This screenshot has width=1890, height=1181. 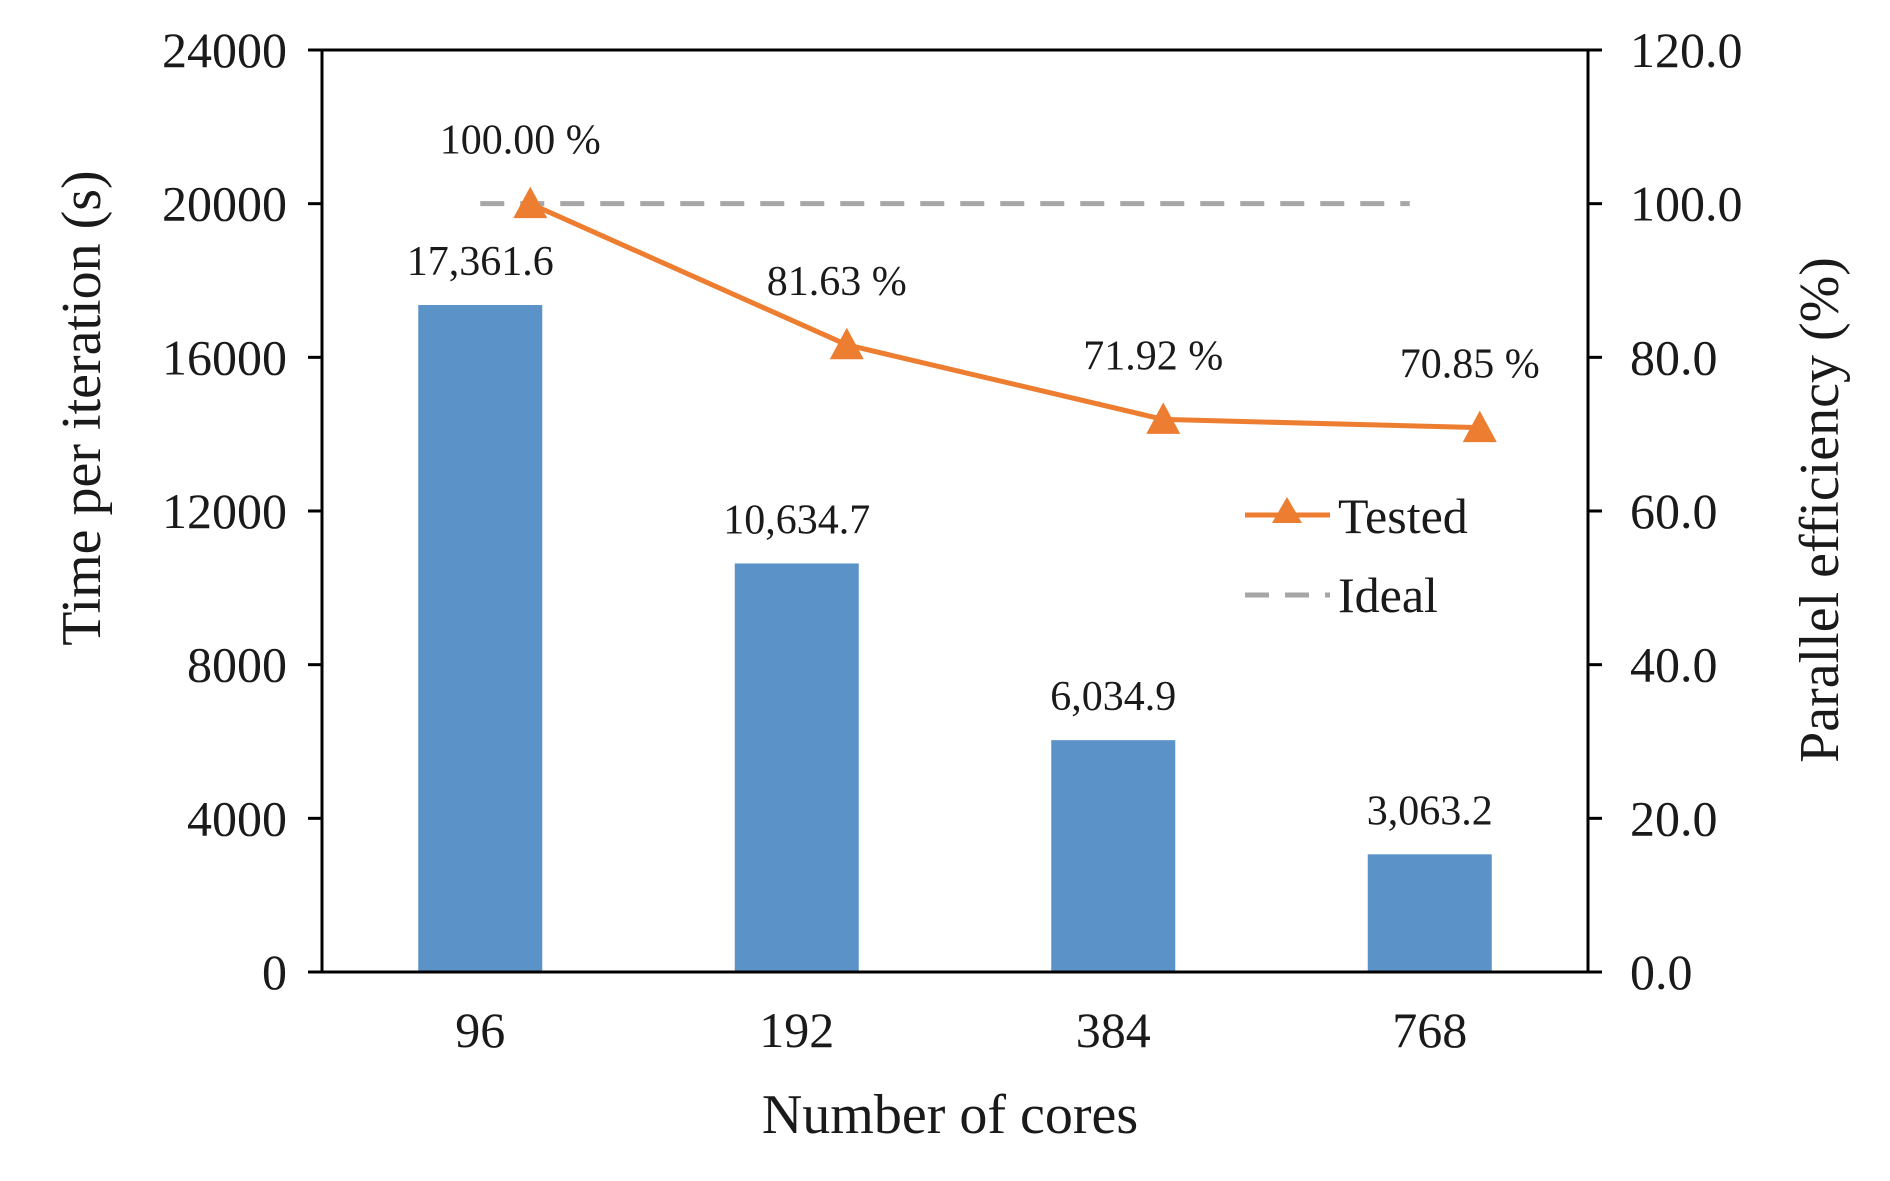 I want to click on y-tick-label: 20000, so click(x=224, y=204).